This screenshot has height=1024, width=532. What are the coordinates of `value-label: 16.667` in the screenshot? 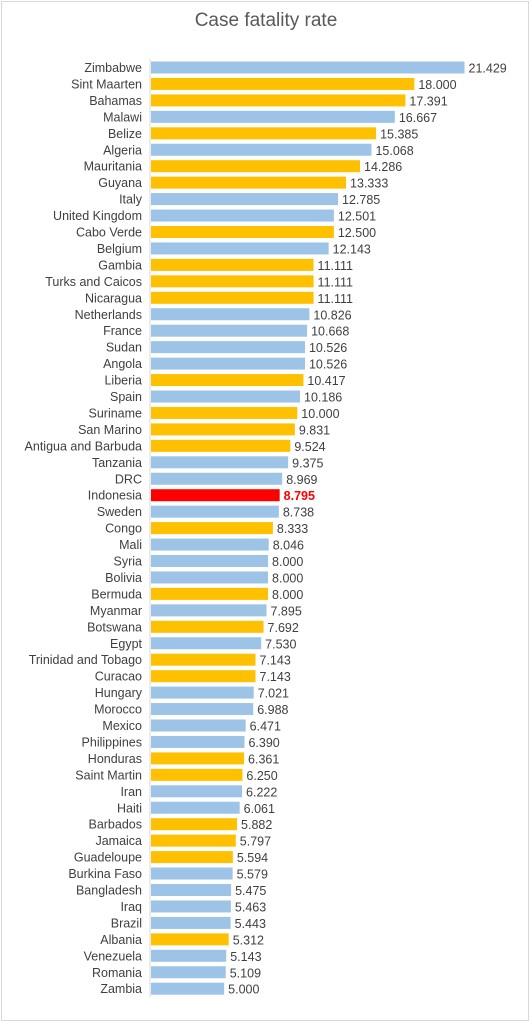 It's located at (418, 118).